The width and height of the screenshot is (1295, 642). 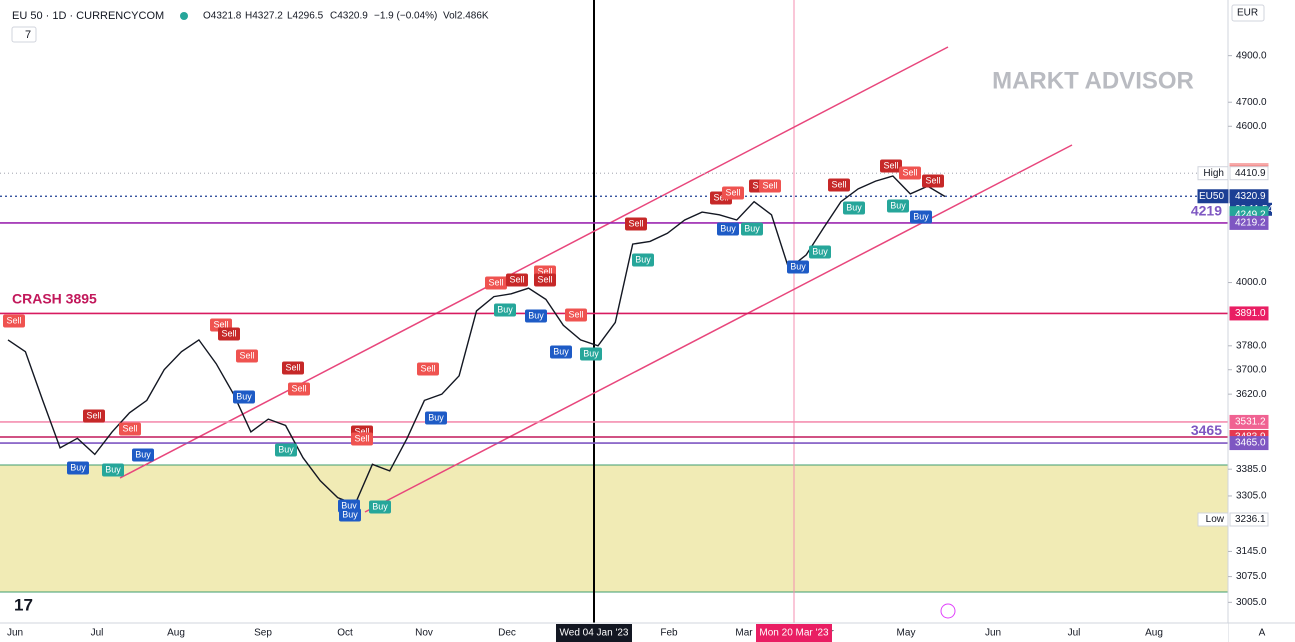 What do you see at coordinates (24, 34) in the screenshot?
I see `indicator-toggle` at bounding box center [24, 34].